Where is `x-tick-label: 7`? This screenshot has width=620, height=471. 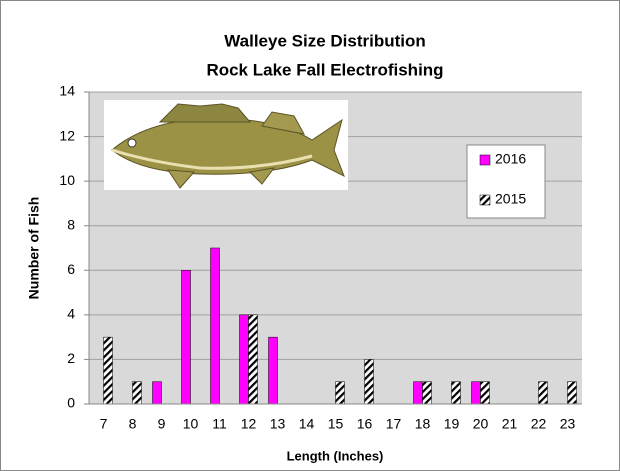
x-tick-label: 7 is located at coordinates (104, 424).